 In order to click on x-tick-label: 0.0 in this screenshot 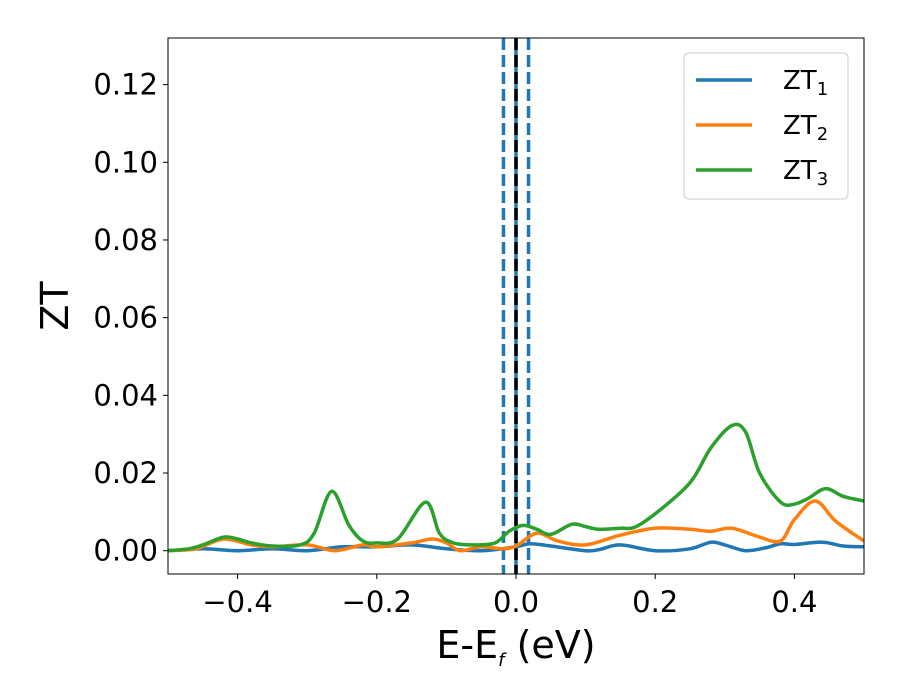, I will do `click(516, 602)`.